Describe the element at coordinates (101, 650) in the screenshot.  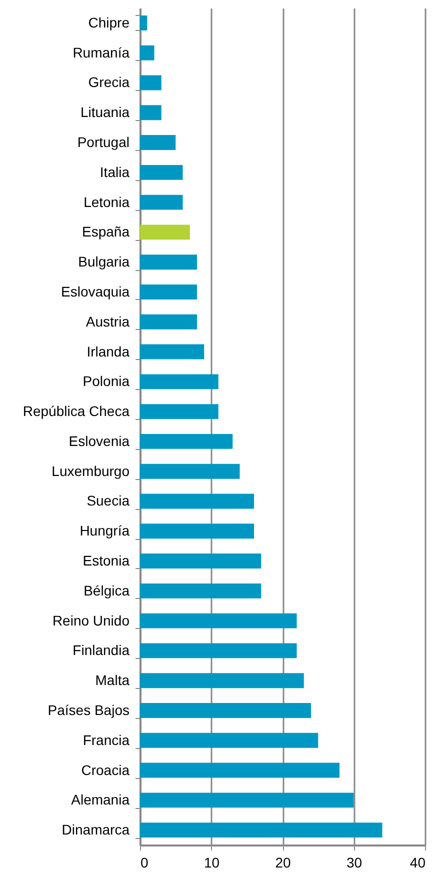
I see `y-tick-label: Finlandia` at that location.